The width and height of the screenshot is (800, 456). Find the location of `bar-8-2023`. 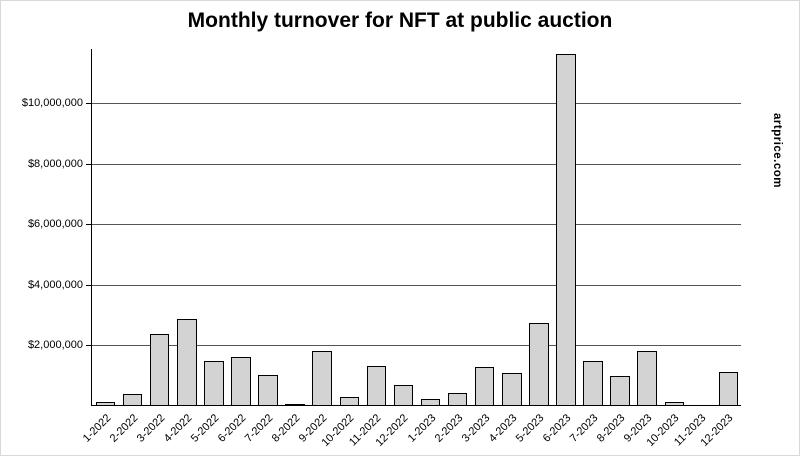

bar-8-2023 is located at coordinates (620, 390).